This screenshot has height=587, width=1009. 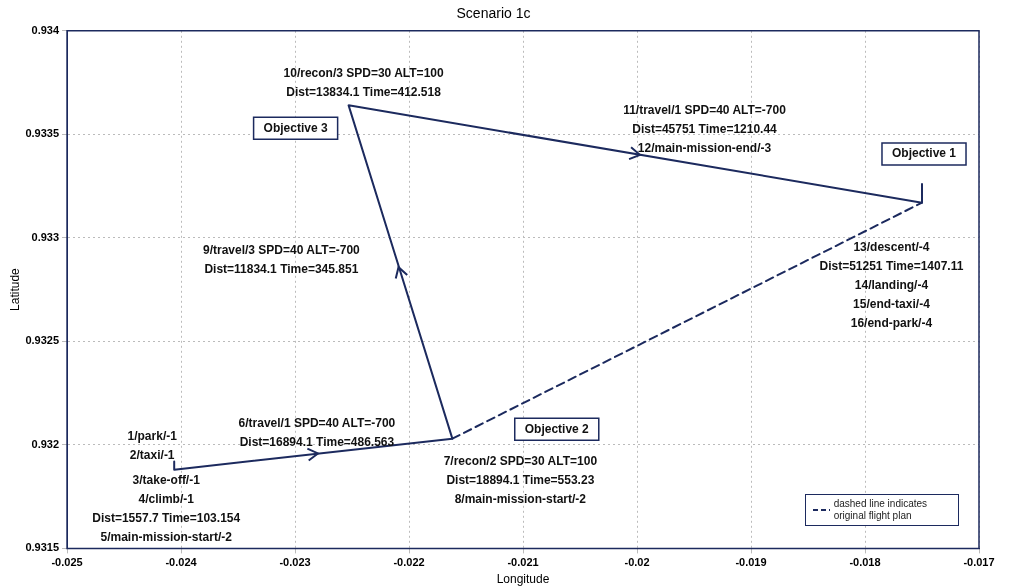 What do you see at coordinates (493, 13) in the screenshot?
I see `chart-title: Scenario 1c` at bounding box center [493, 13].